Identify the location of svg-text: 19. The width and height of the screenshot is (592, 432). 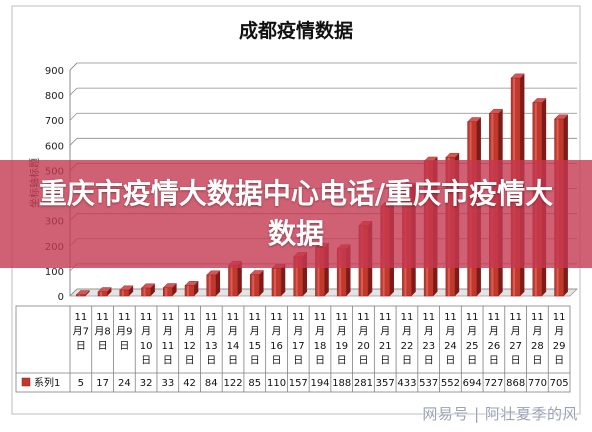
(341, 346).